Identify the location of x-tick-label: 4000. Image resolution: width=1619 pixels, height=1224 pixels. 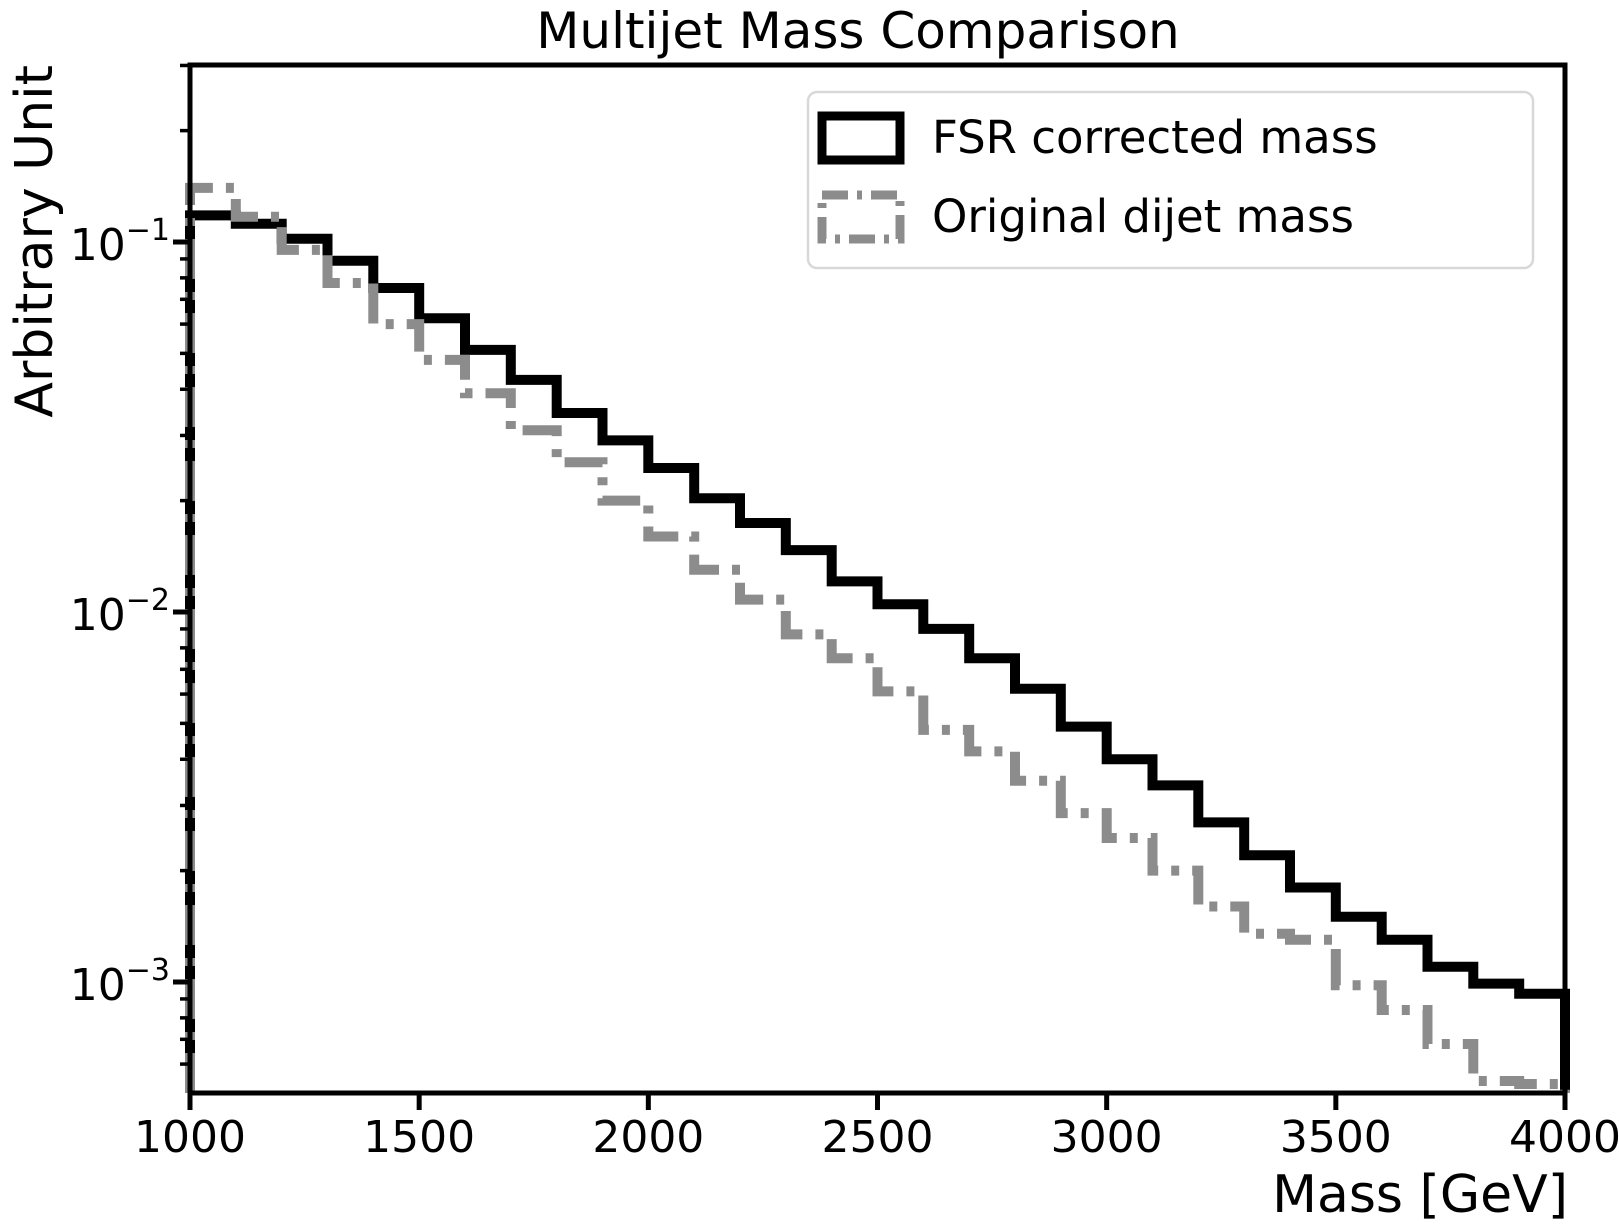
(1564, 1137).